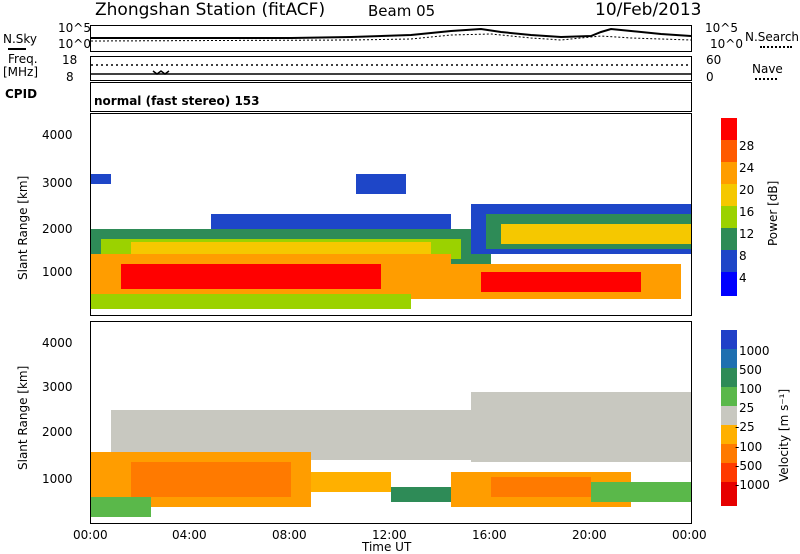 The image size is (800, 554). Describe the element at coordinates (189, 535) in the screenshot. I see `xtick-0400: 04:00` at that location.